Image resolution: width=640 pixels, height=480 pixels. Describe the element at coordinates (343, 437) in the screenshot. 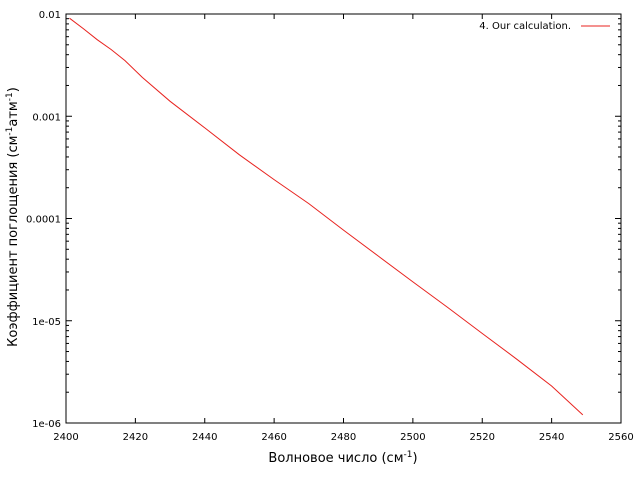

I see `x-tick-label: 2480` at that location.